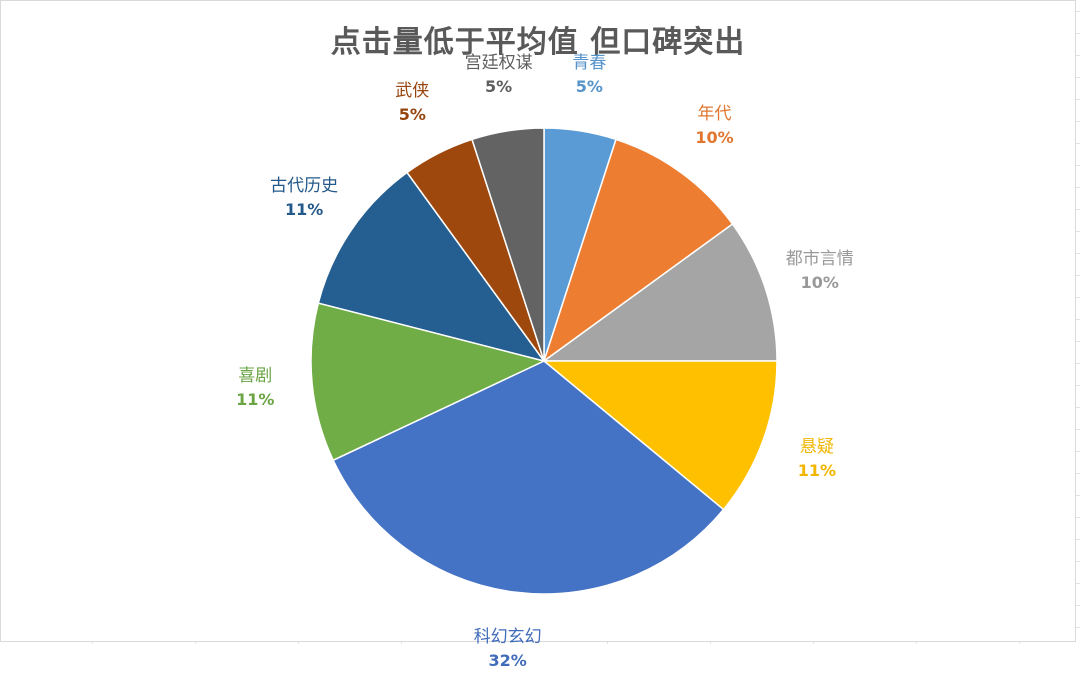 This screenshot has height=673, width=1080. Describe the element at coordinates (507, 636) in the screenshot. I see `data-label-category: 科幻玄幻` at that location.